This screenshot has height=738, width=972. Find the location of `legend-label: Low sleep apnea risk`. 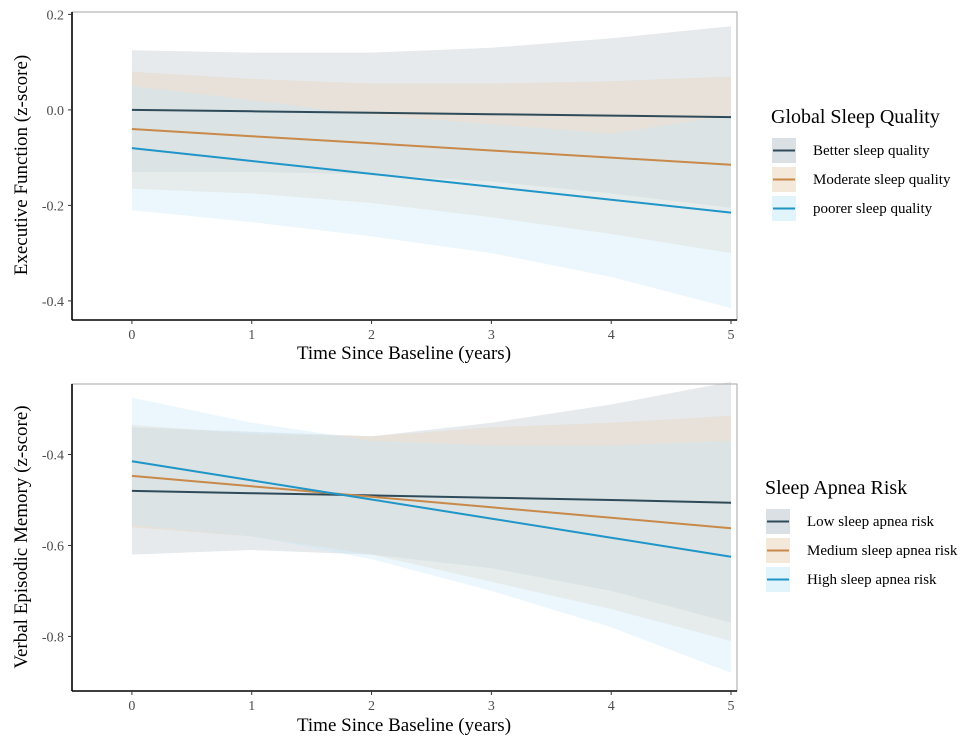

legend-label: Low sleep apnea risk is located at coordinates (871, 522).